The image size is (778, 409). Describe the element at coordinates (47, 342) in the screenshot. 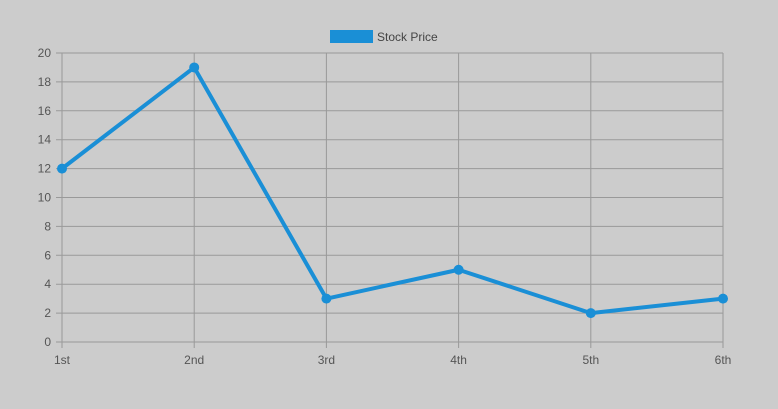

I see `y-tick-label: 0` at that location.